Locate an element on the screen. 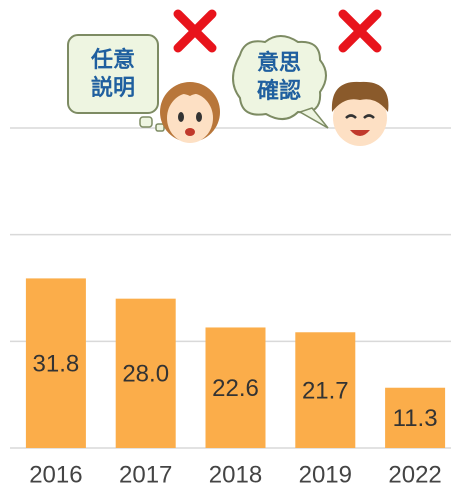  annotation-line: 任意 is located at coordinates (112, 59).